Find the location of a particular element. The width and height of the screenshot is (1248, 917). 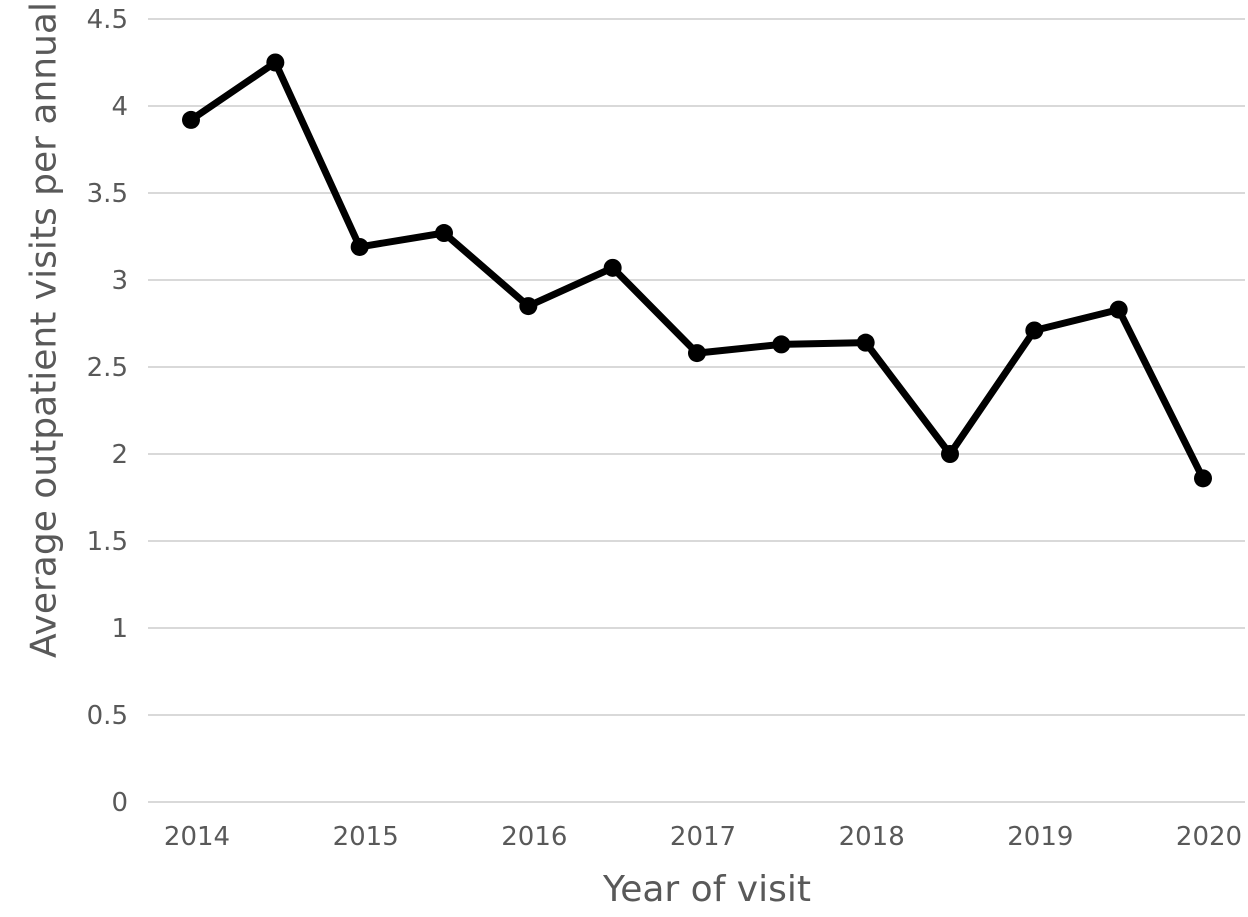

y-tick-label: 2 is located at coordinates (119, 455).